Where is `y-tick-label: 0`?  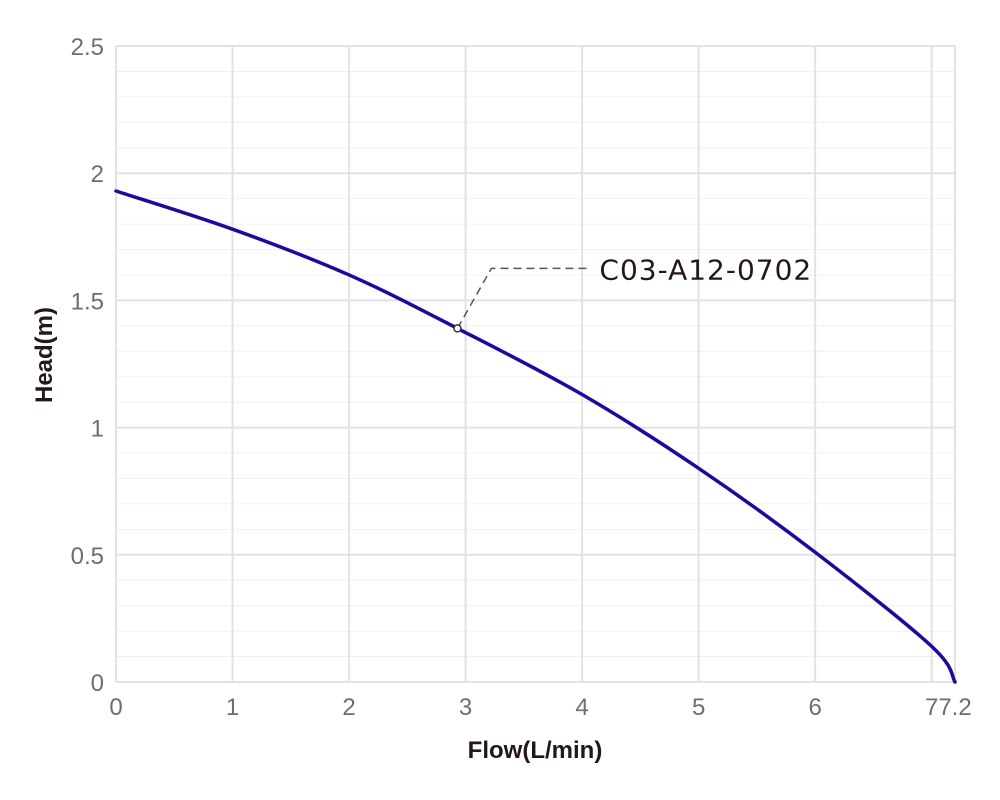
y-tick-label: 0 is located at coordinates (97, 683).